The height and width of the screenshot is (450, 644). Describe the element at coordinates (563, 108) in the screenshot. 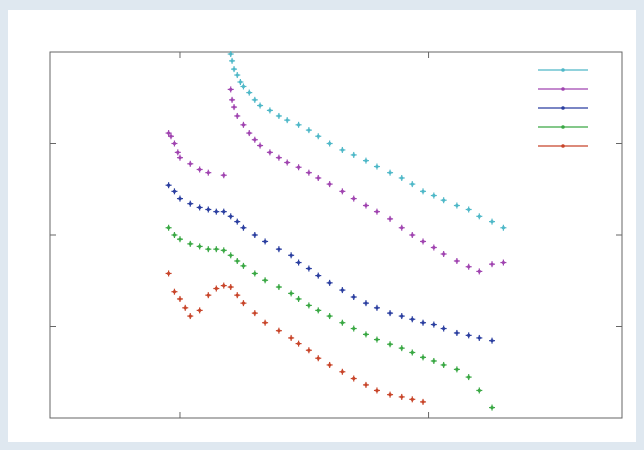

I see `legend` at that location.